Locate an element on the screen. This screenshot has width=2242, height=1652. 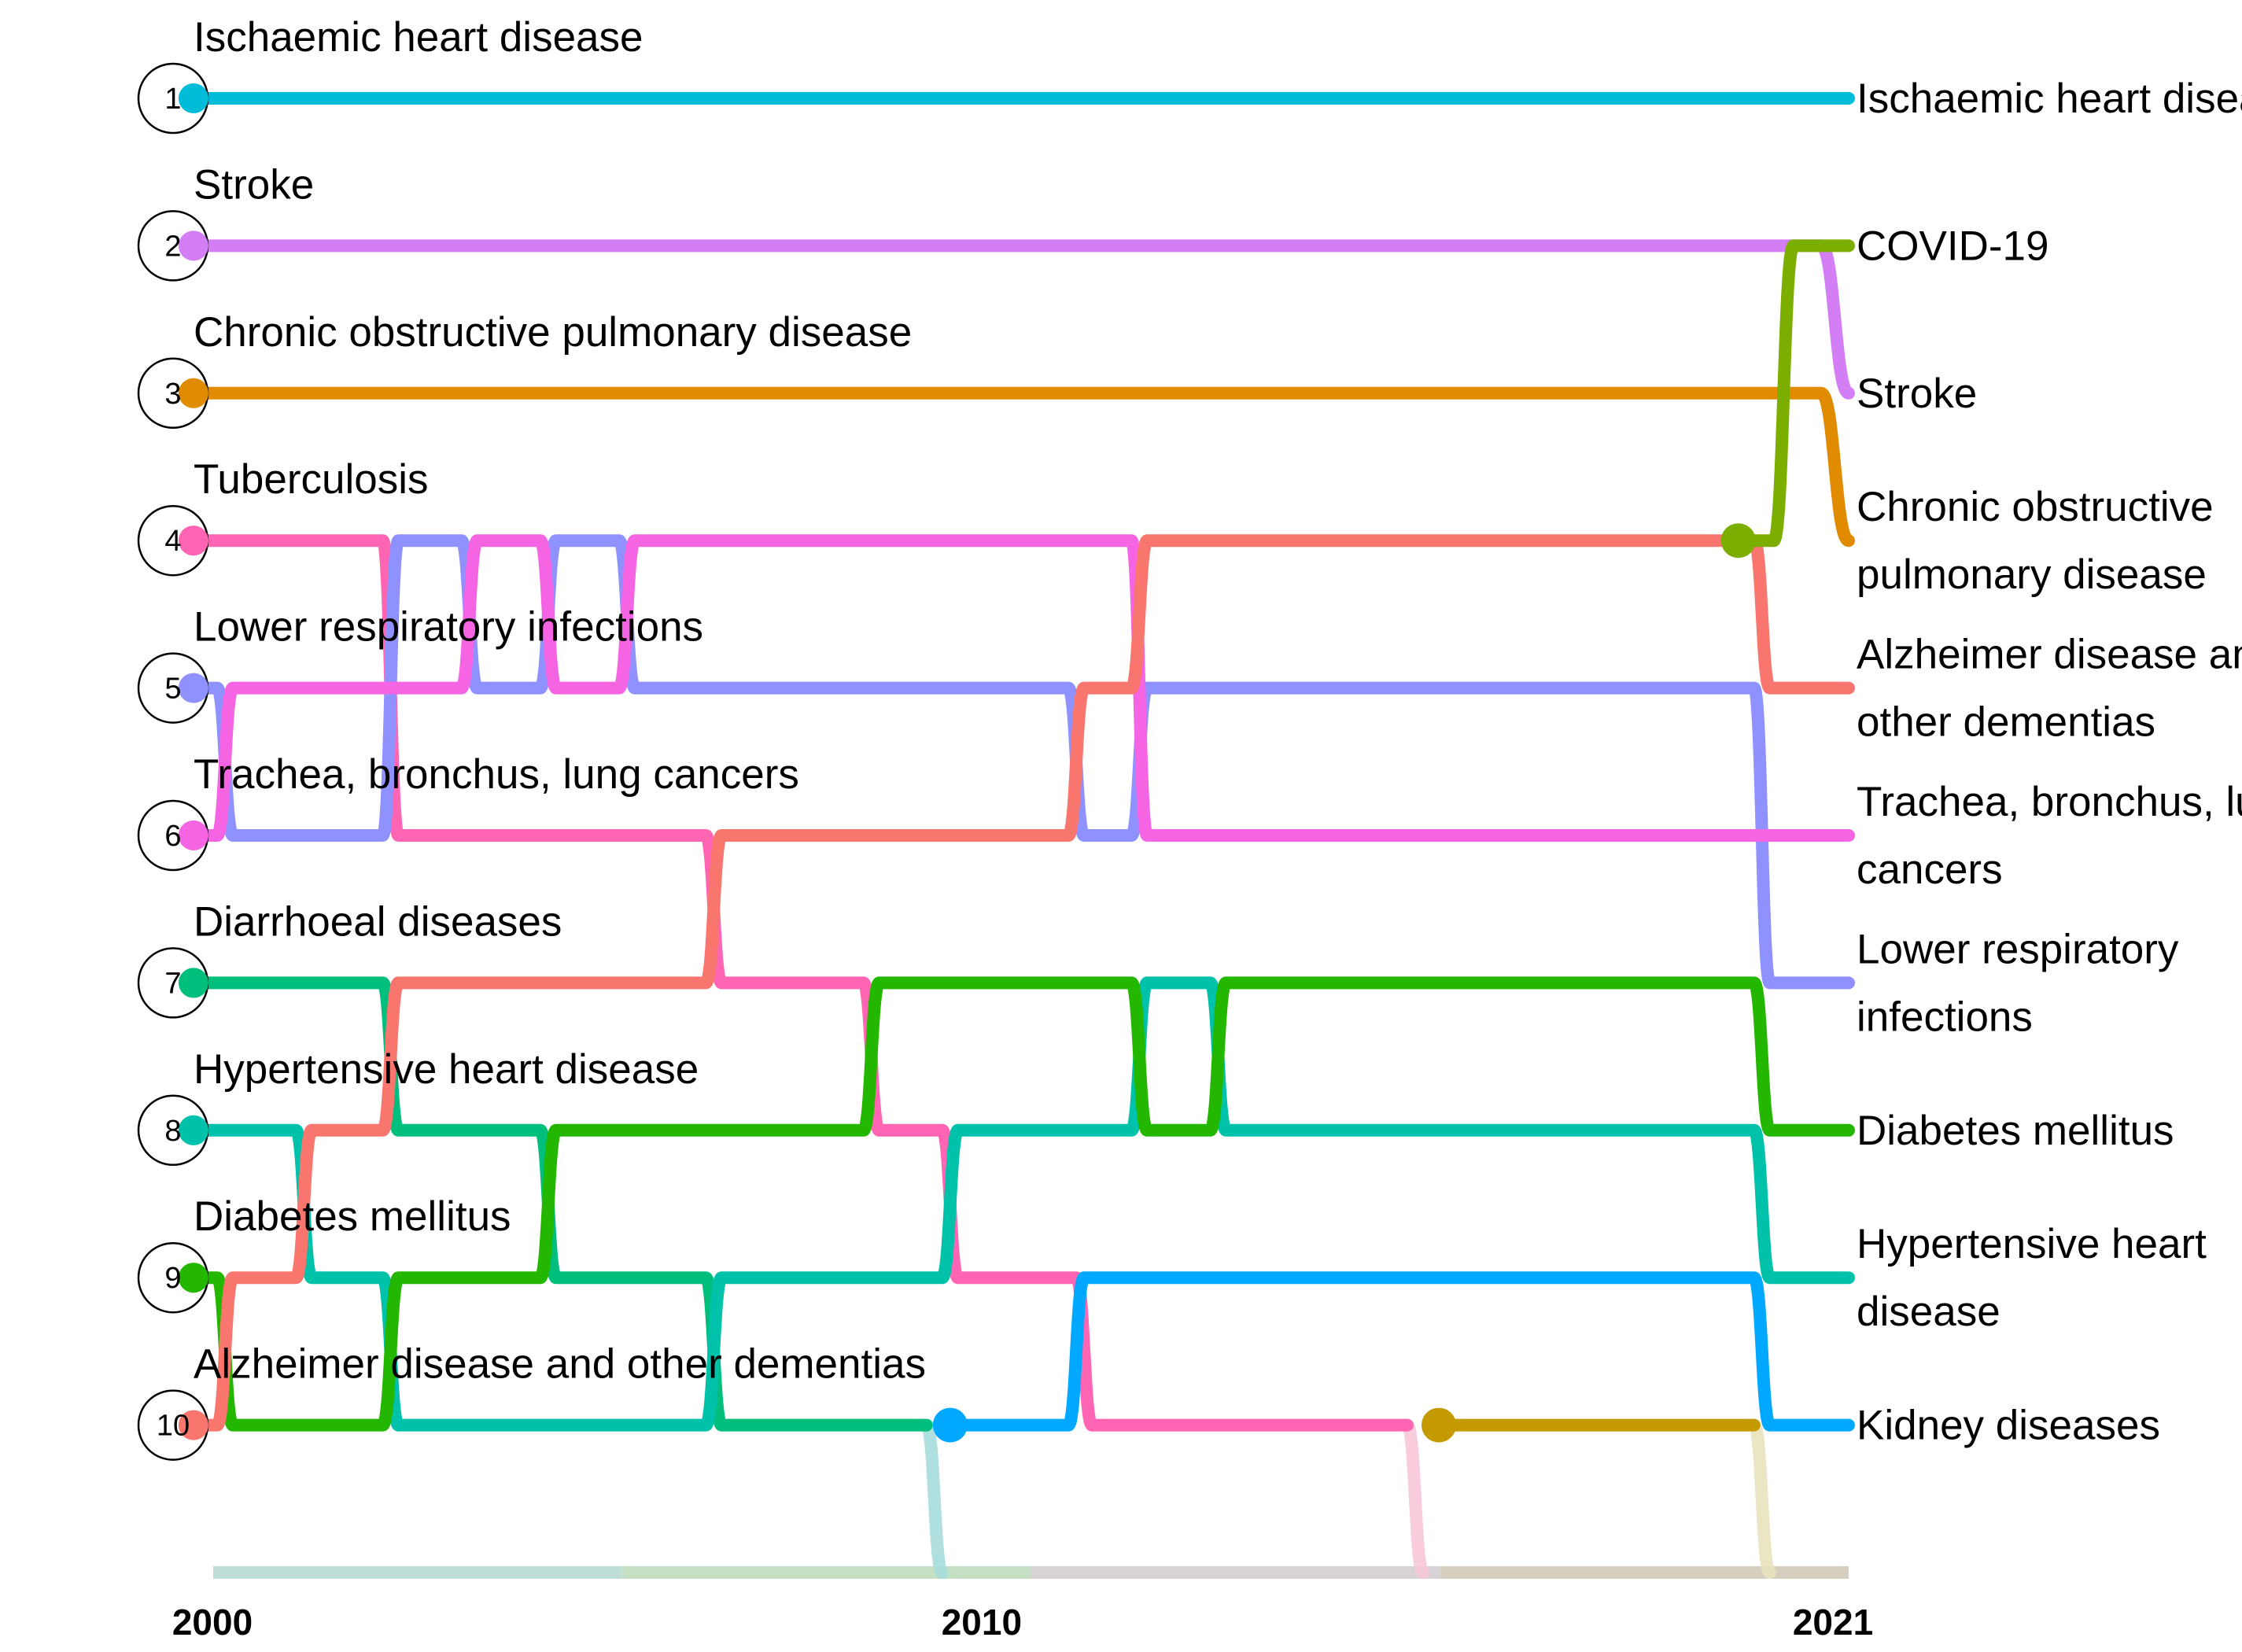
start-label: Hypertensive heart disease is located at coordinates (446, 1069).